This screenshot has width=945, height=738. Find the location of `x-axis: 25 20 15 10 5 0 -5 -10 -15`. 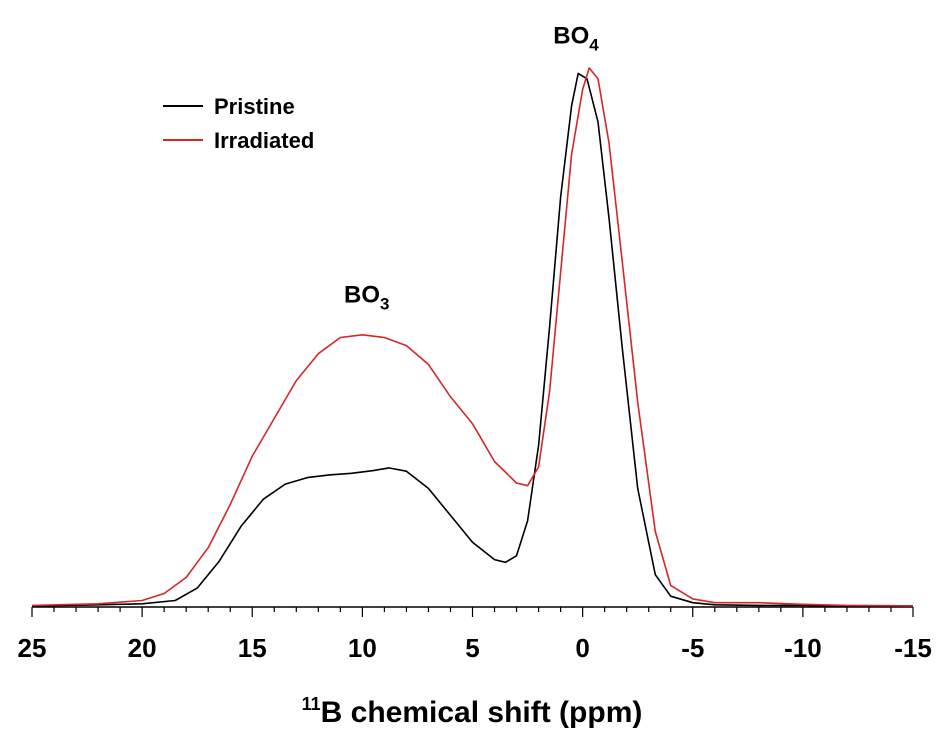

x-axis: 25 20 15 10 5 0 -5 -10 -15 is located at coordinates (475, 634).